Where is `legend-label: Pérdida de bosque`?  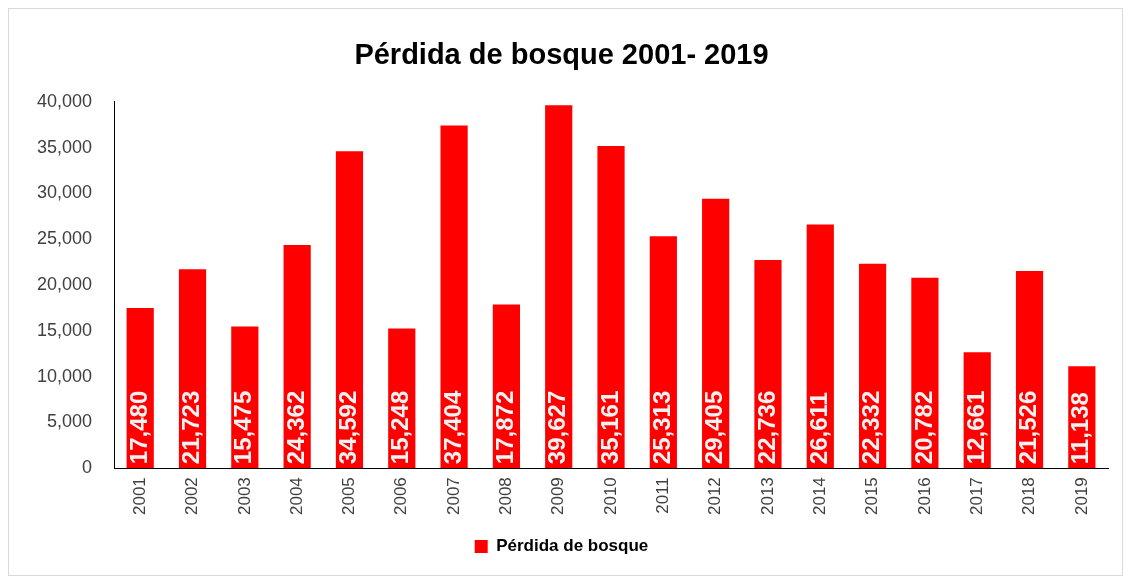
legend-label: Pérdida de bosque is located at coordinates (572, 546).